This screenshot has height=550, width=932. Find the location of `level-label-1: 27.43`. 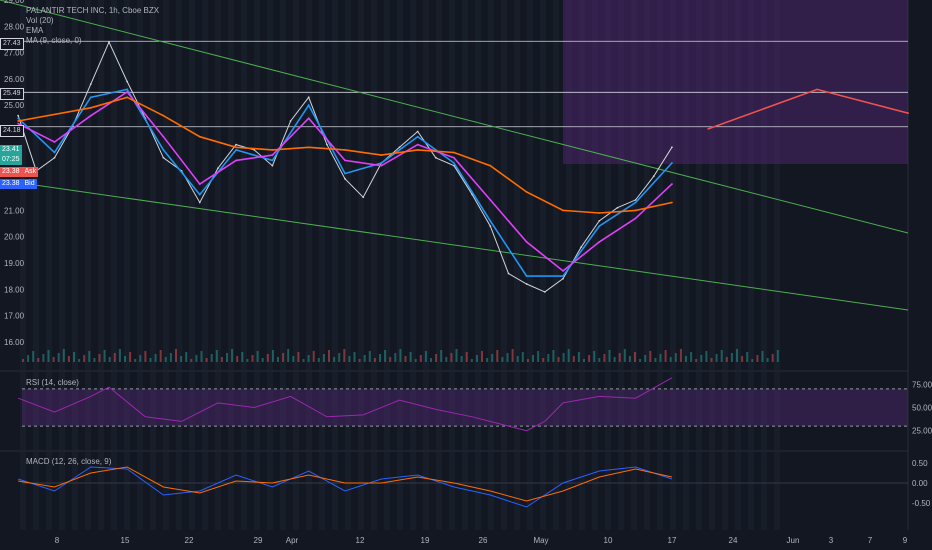

level-label-1: 27.43 is located at coordinates (12, 44).